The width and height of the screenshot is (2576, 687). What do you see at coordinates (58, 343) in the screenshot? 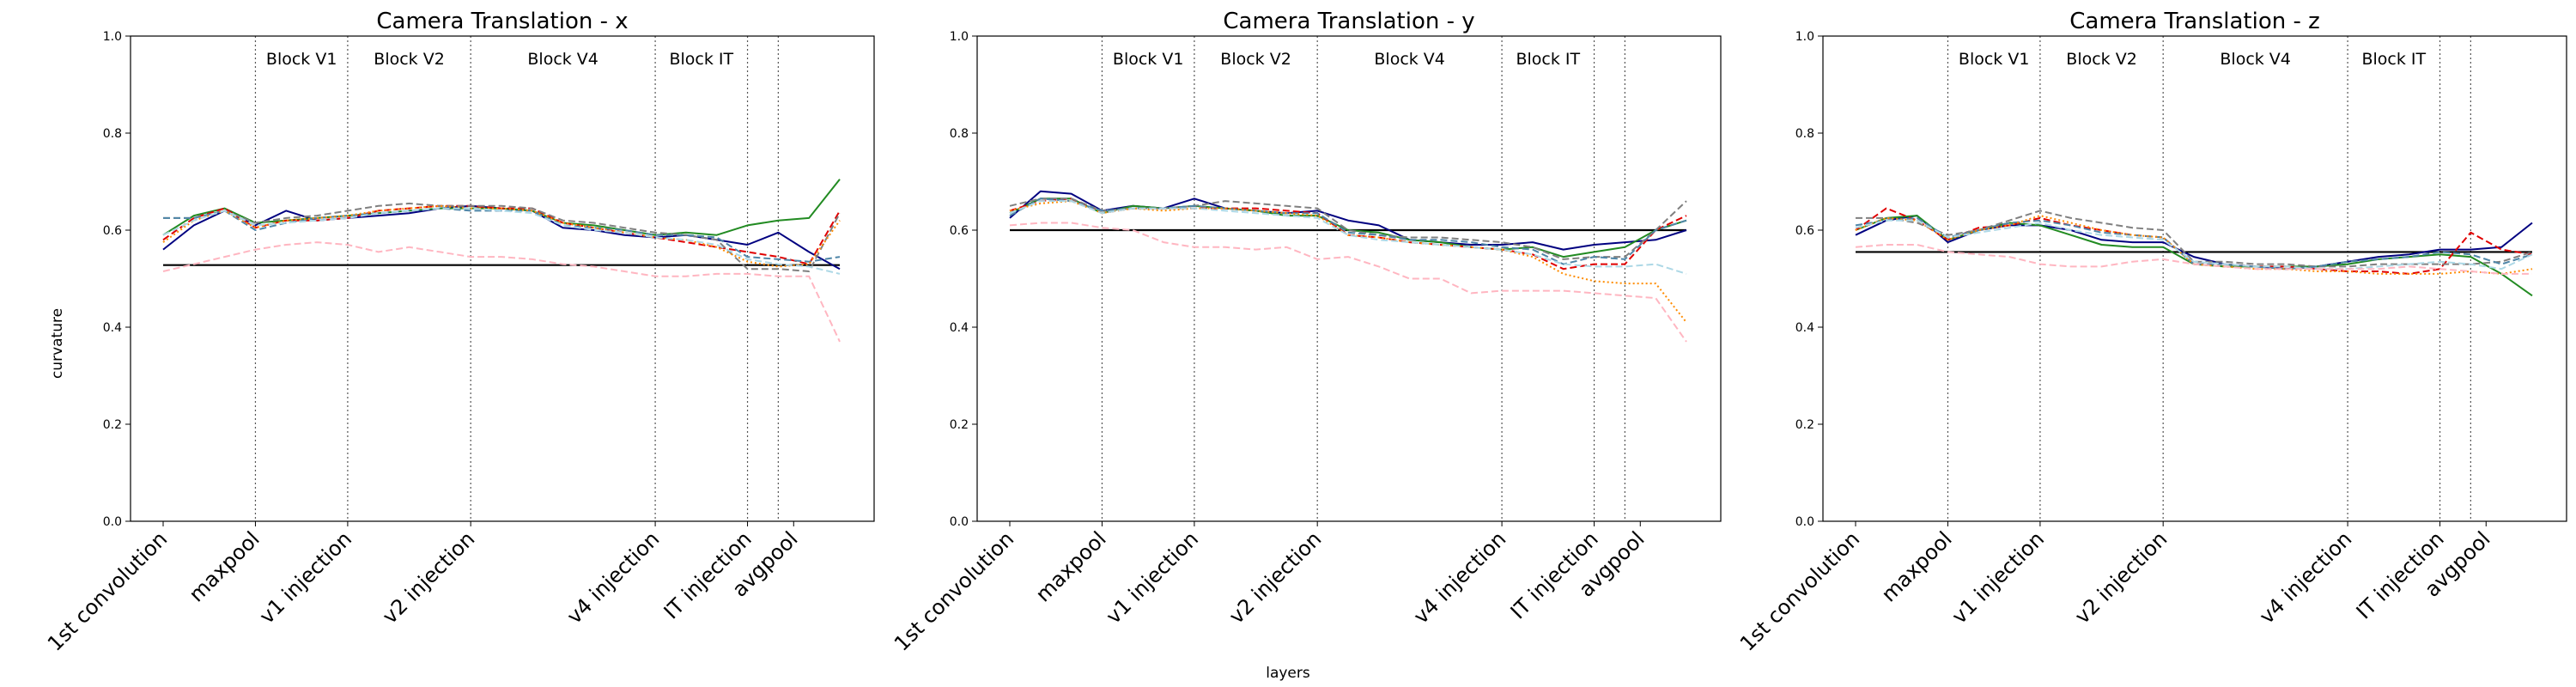
I see `figure-ylabel: curvature` at bounding box center [58, 343].